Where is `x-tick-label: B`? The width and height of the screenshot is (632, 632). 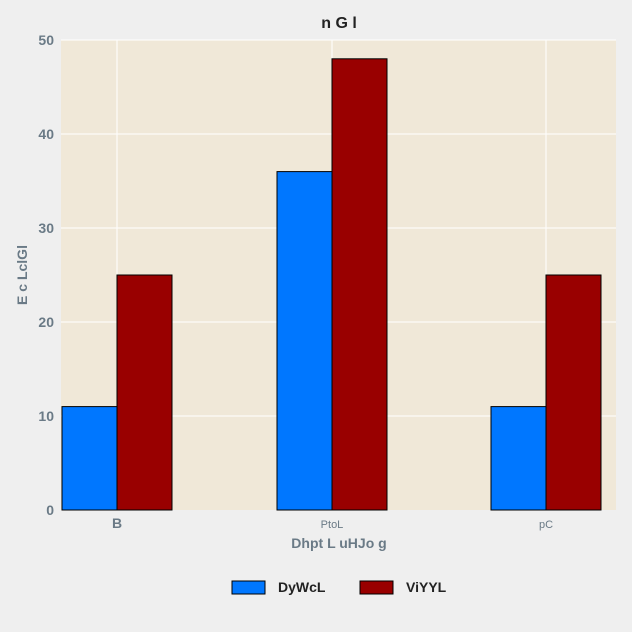 x-tick-label: B is located at coordinates (117, 523).